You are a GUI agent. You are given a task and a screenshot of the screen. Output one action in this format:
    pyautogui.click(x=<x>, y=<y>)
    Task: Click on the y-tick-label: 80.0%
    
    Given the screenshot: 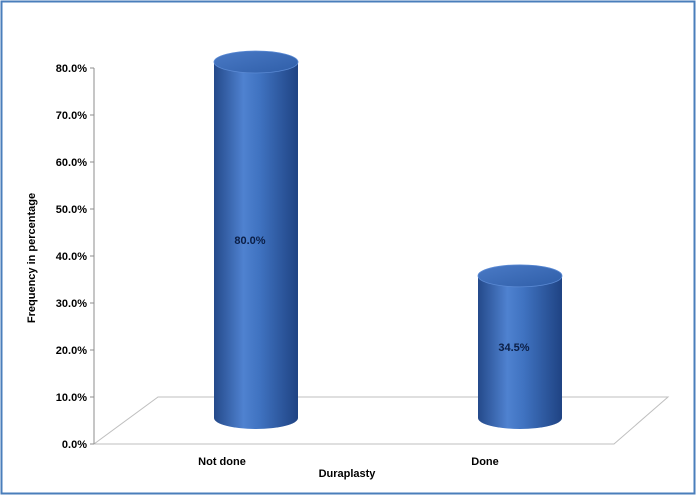 What is the action you would take?
    pyautogui.click(x=71, y=69)
    